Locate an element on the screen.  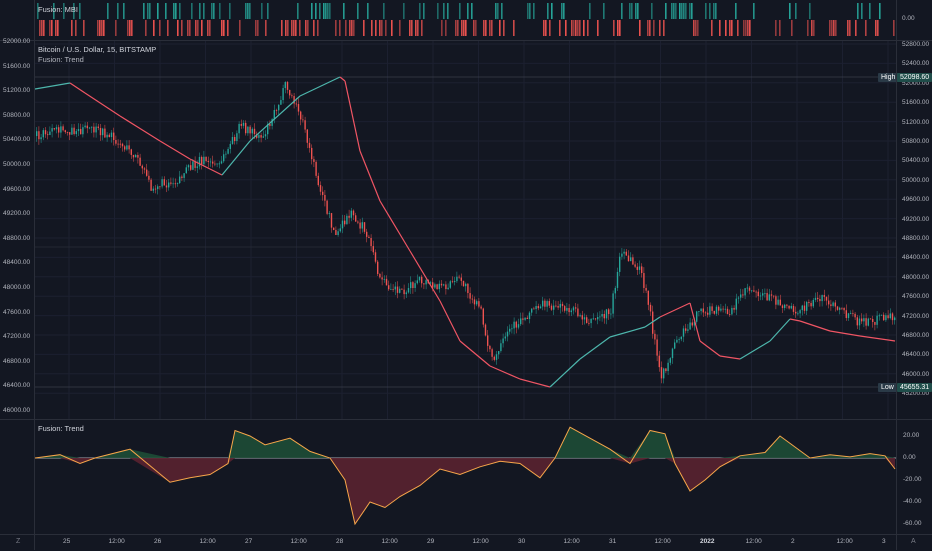
pane-divider-top is located at coordinates (466, 40).